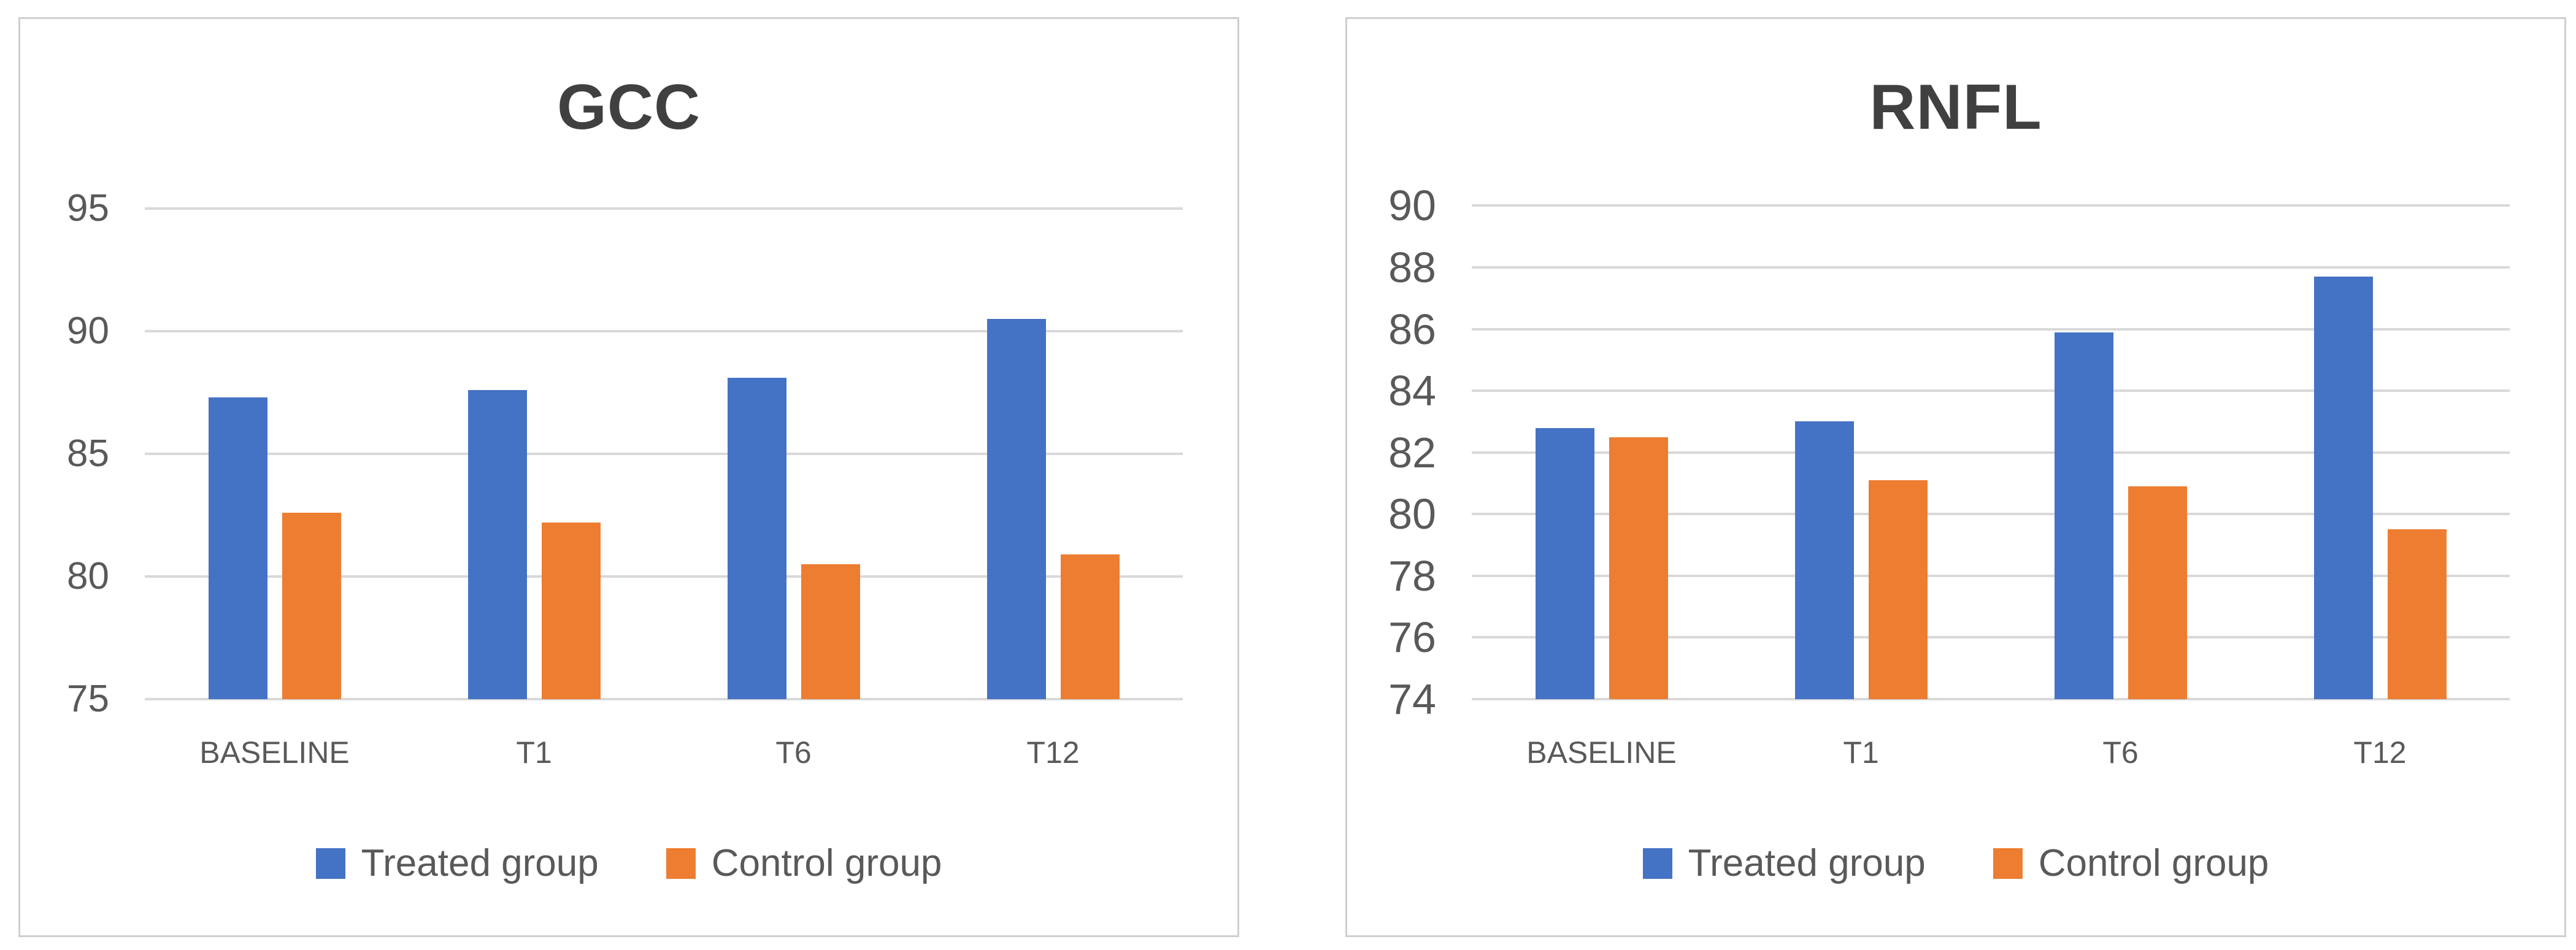 This screenshot has height=950, width=2576. What do you see at coordinates (1412, 329) in the screenshot?
I see `y-axis-tick-label: 86` at bounding box center [1412, 329].